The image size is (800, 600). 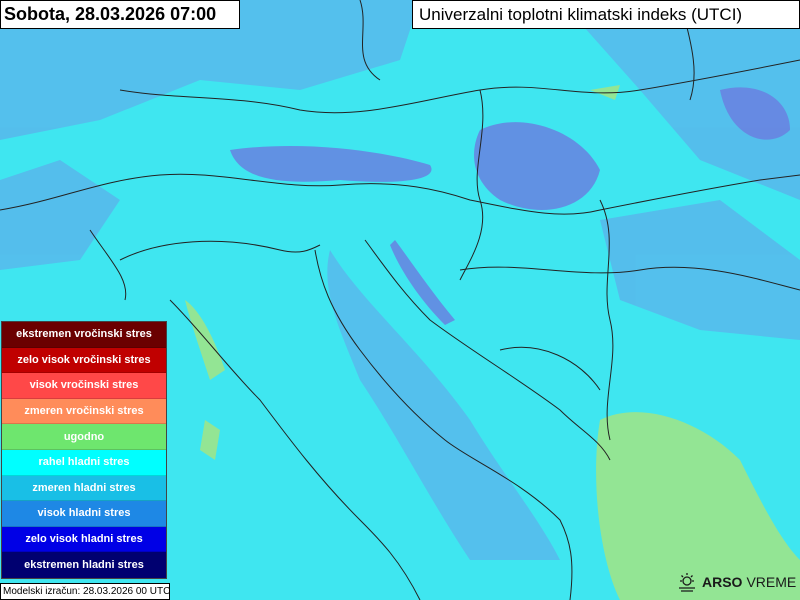 What do you see at coordinates (85, 591) in the screenshot?
I see `model-run-note: Modelski izračun: 28.03.2026 00 UTC` at bounding box center [85, 591].